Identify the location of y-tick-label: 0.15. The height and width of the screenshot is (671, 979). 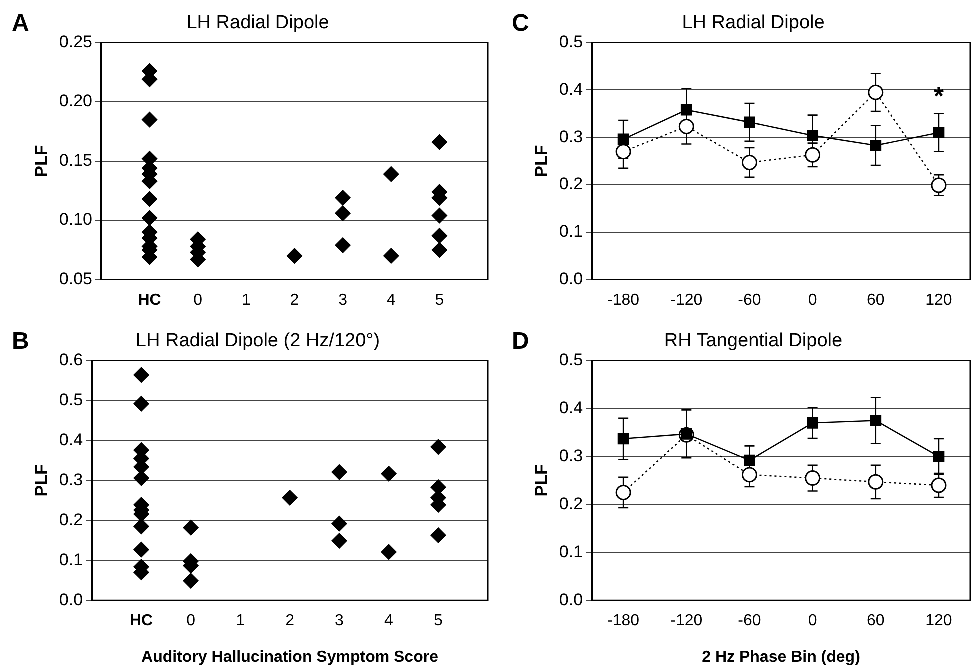
(75, 160).